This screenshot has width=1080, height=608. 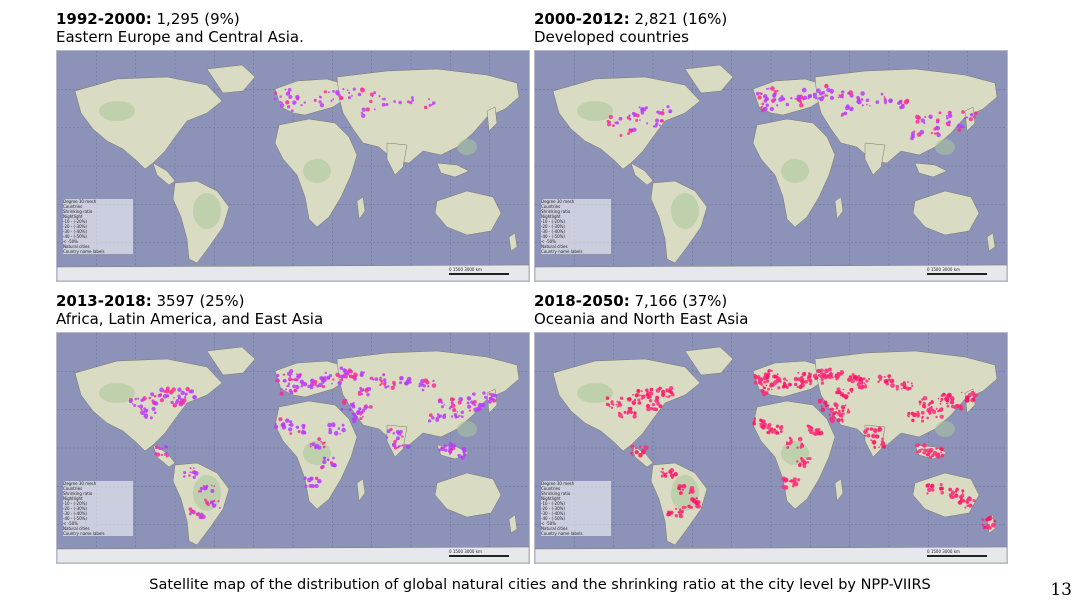 I want to click on scale-labels: 0 1500 3000 km, so click(x=943, y=269).